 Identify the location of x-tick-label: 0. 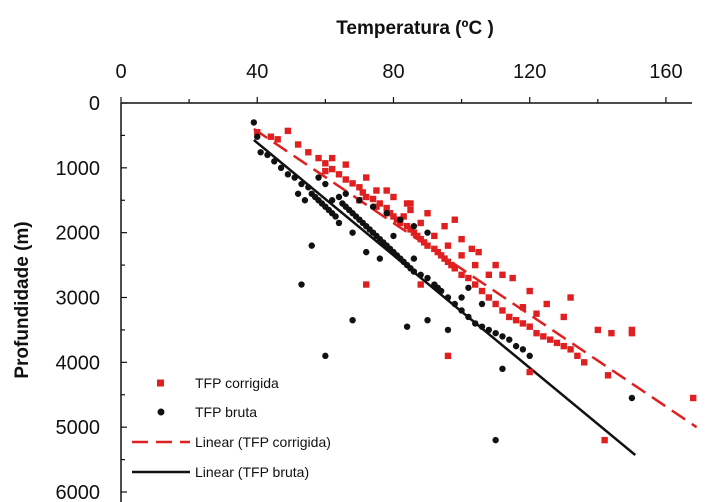
(120, 72).